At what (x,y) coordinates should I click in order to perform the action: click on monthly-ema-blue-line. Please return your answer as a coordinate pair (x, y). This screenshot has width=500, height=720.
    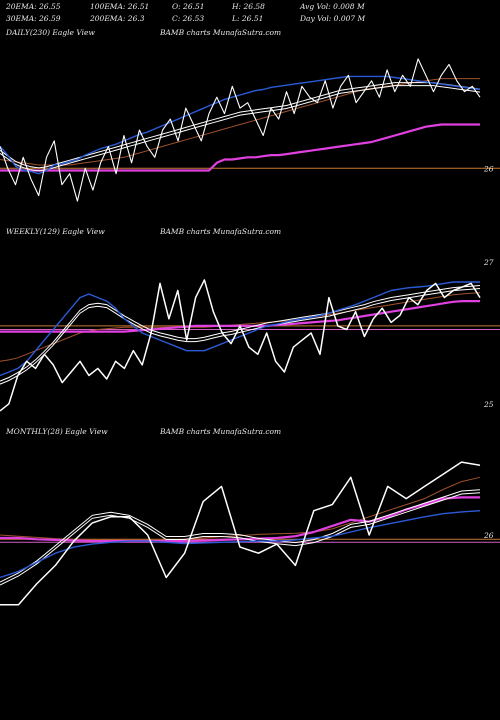
    Looking at the image, I should click on (240, 544).